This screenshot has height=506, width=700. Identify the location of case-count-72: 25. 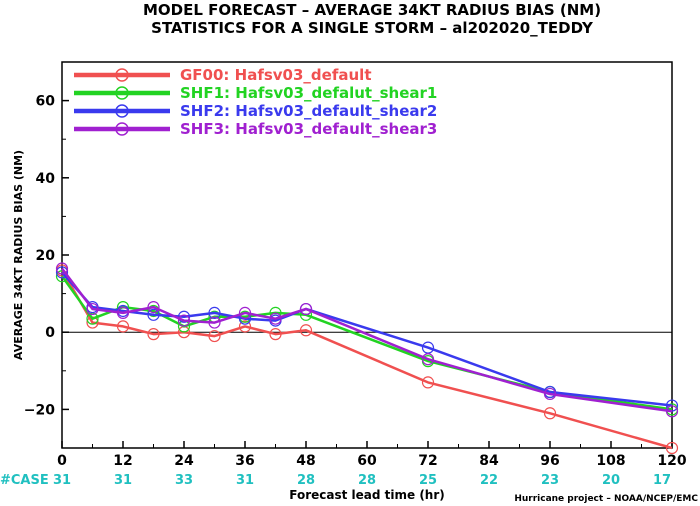
(428, 480).